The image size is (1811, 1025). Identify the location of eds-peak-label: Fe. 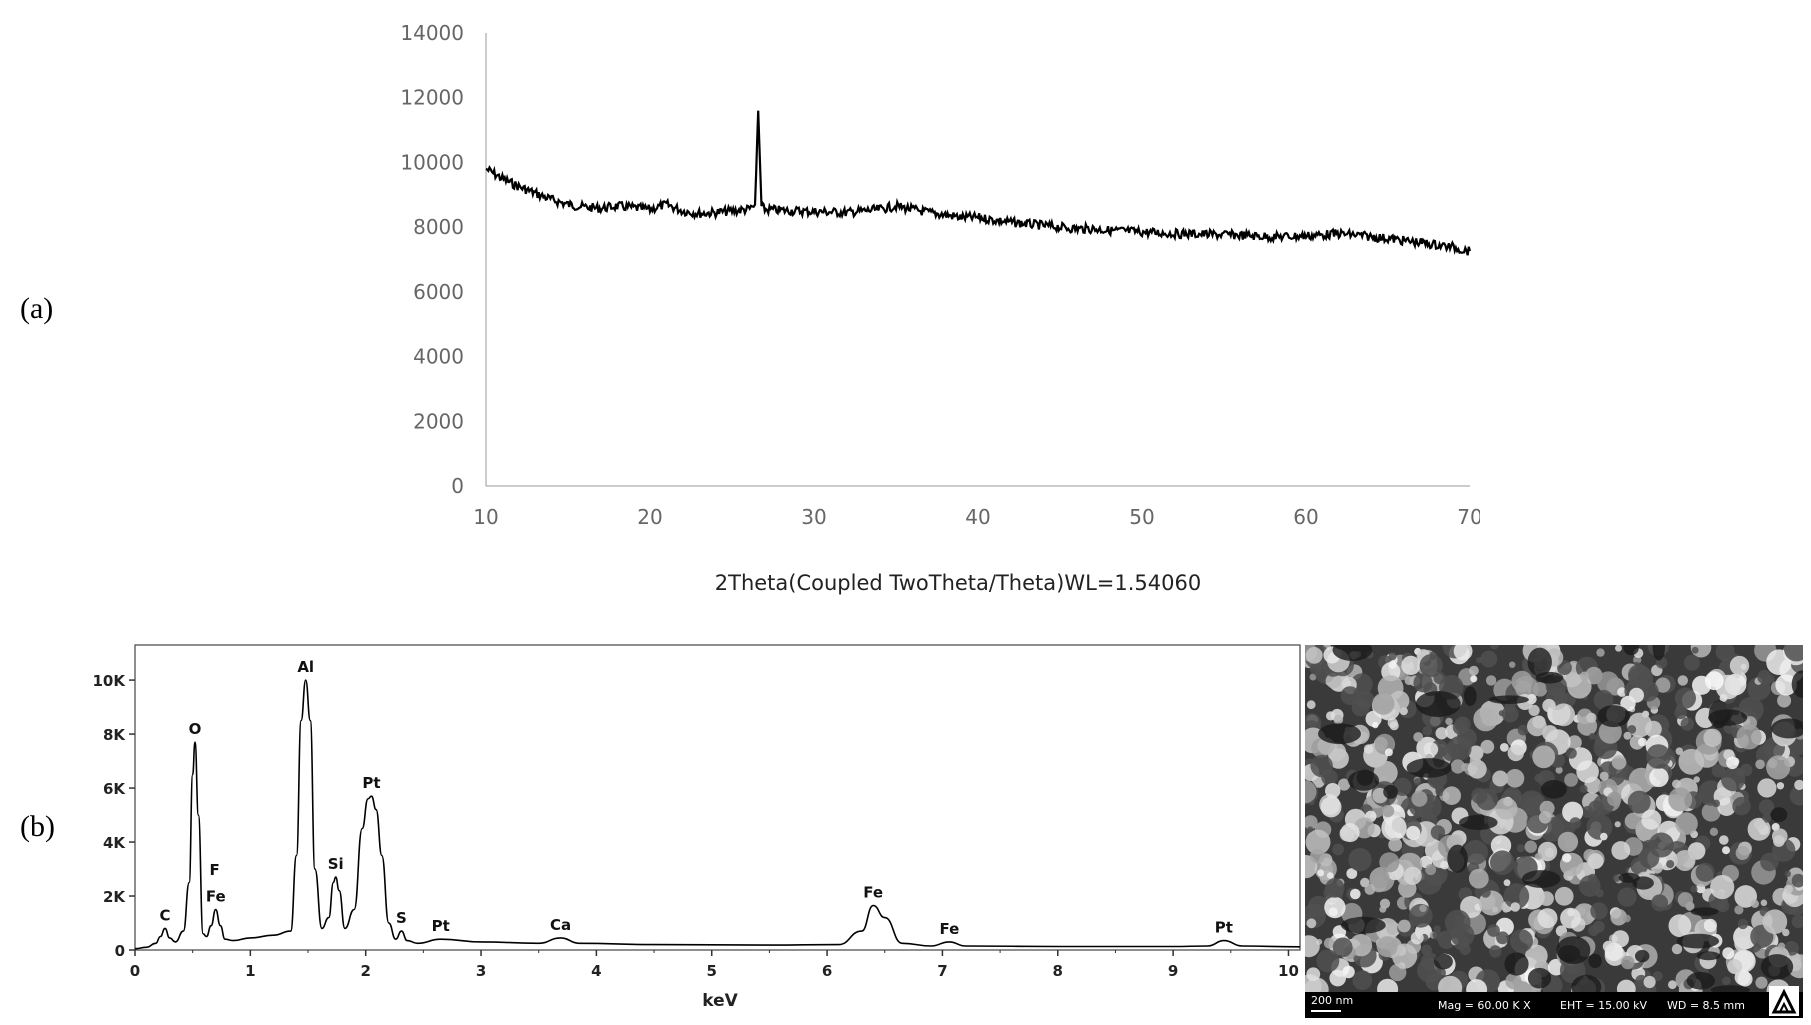
(873, 892).